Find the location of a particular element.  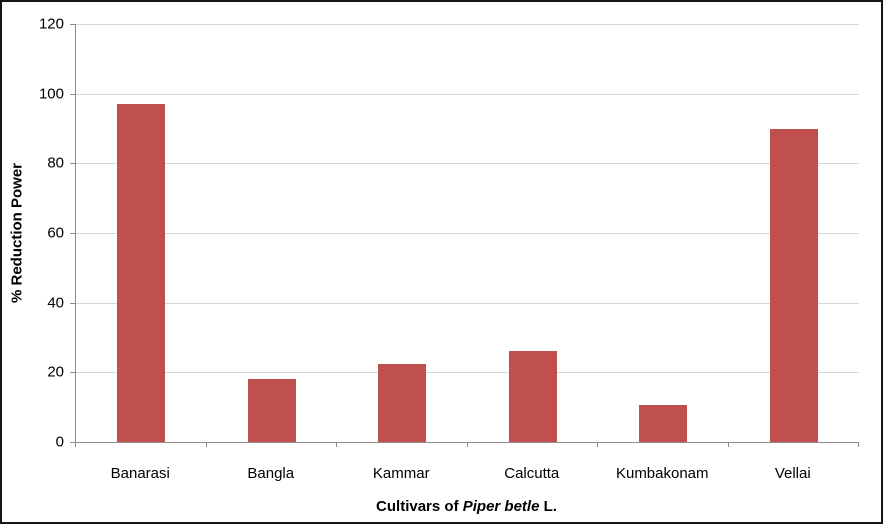

y-axis-tick-label: 100 is located at coordinates (51, 94).